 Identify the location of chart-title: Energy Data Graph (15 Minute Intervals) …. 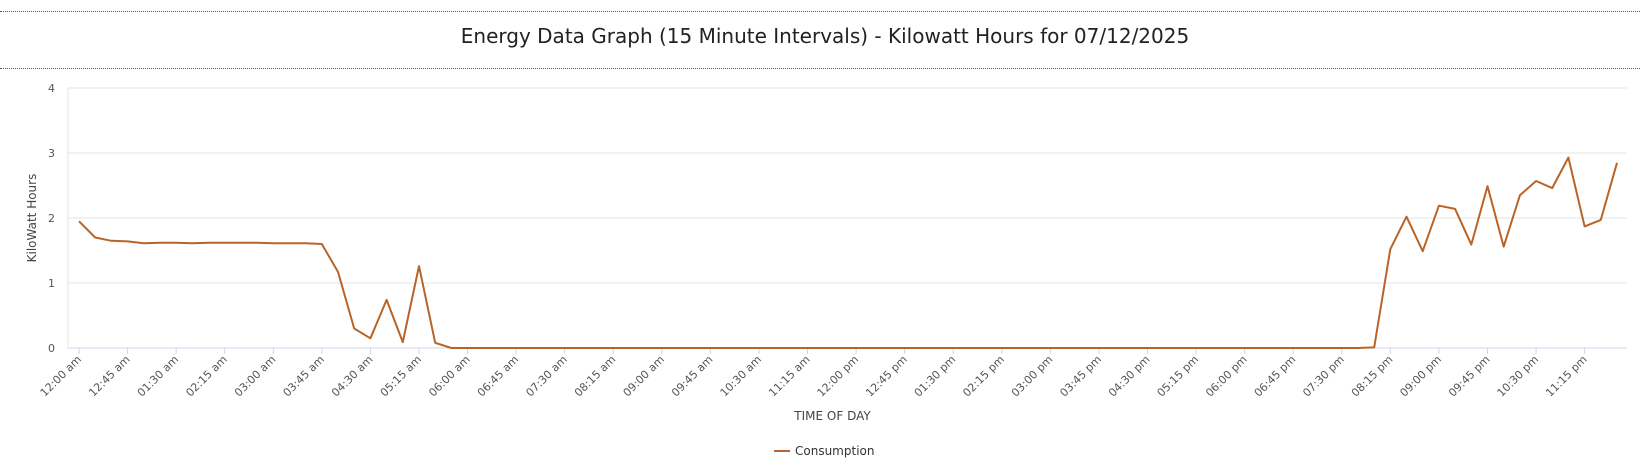
(825, 36).